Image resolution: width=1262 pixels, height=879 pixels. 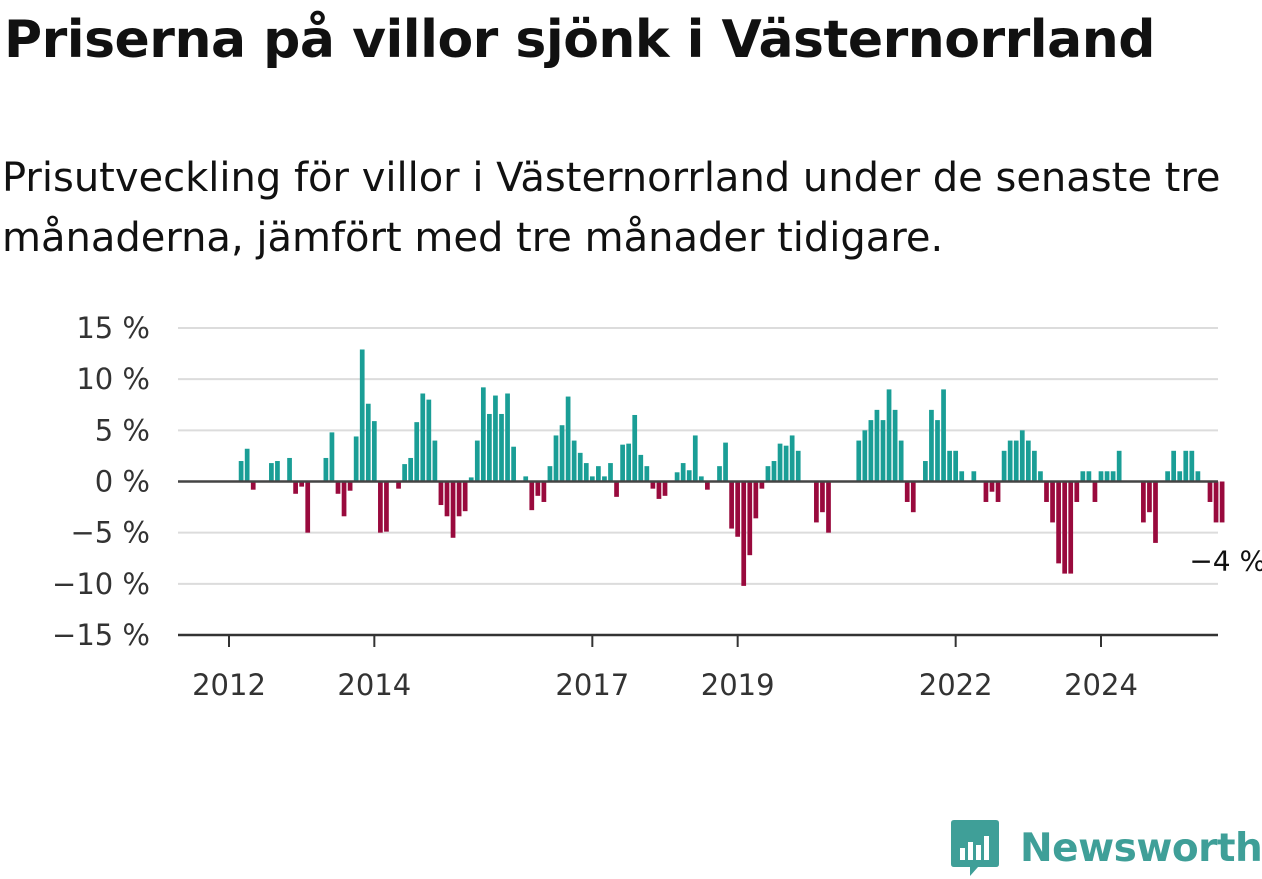 I want to click on newsworthy-logo-icon, so click(x=975, y=848).